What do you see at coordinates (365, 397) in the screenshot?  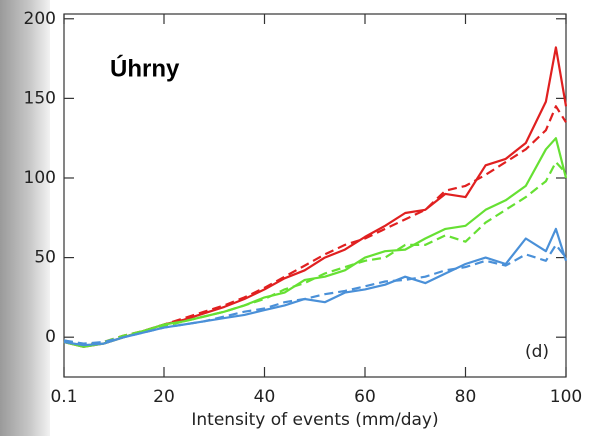 I see `x-tick-label: 60` at bounding box center [365, 397].